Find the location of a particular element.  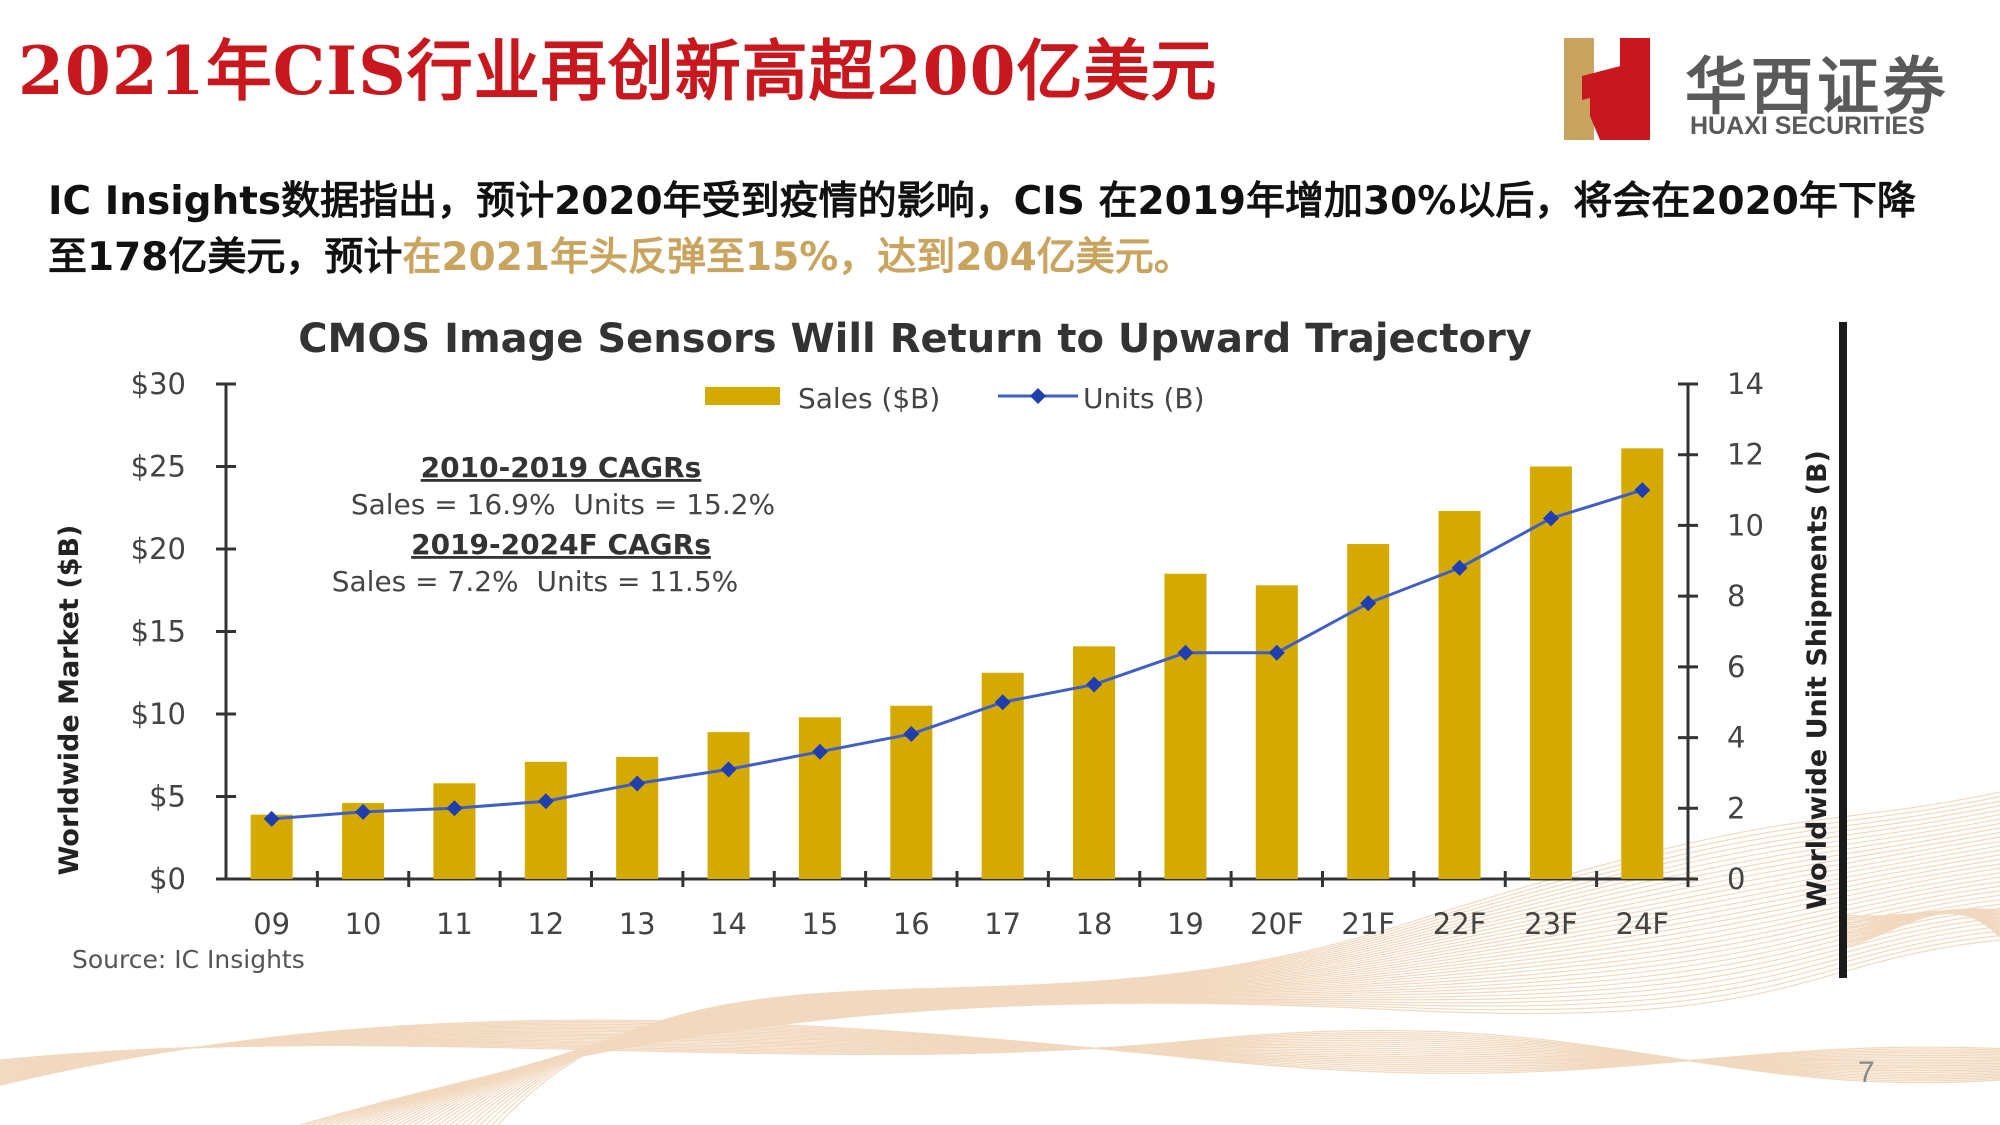

x-tick-label: 09 is located at coordinates (271, 924).